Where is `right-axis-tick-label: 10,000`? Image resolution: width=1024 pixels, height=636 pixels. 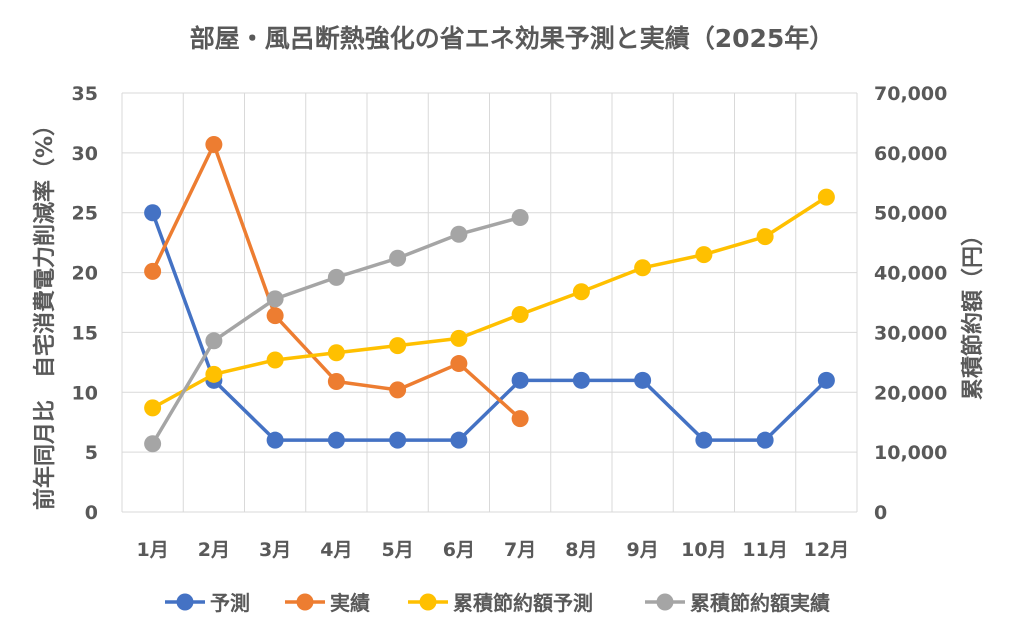
right-axis-tick-label: 10,000 is located at coordinates (910, 453).